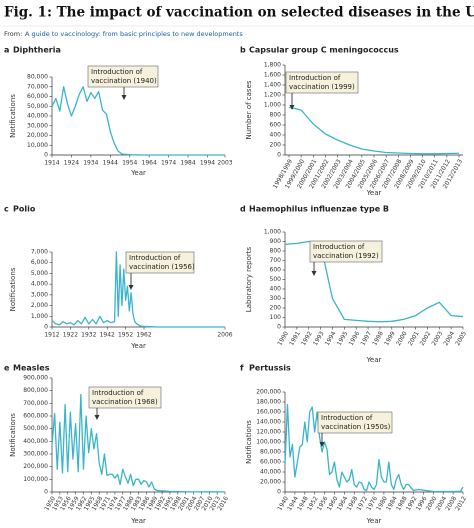 This screenshot has height=528, width=474. I want to click on y-tick-label: 1,200, so click(272, 95).